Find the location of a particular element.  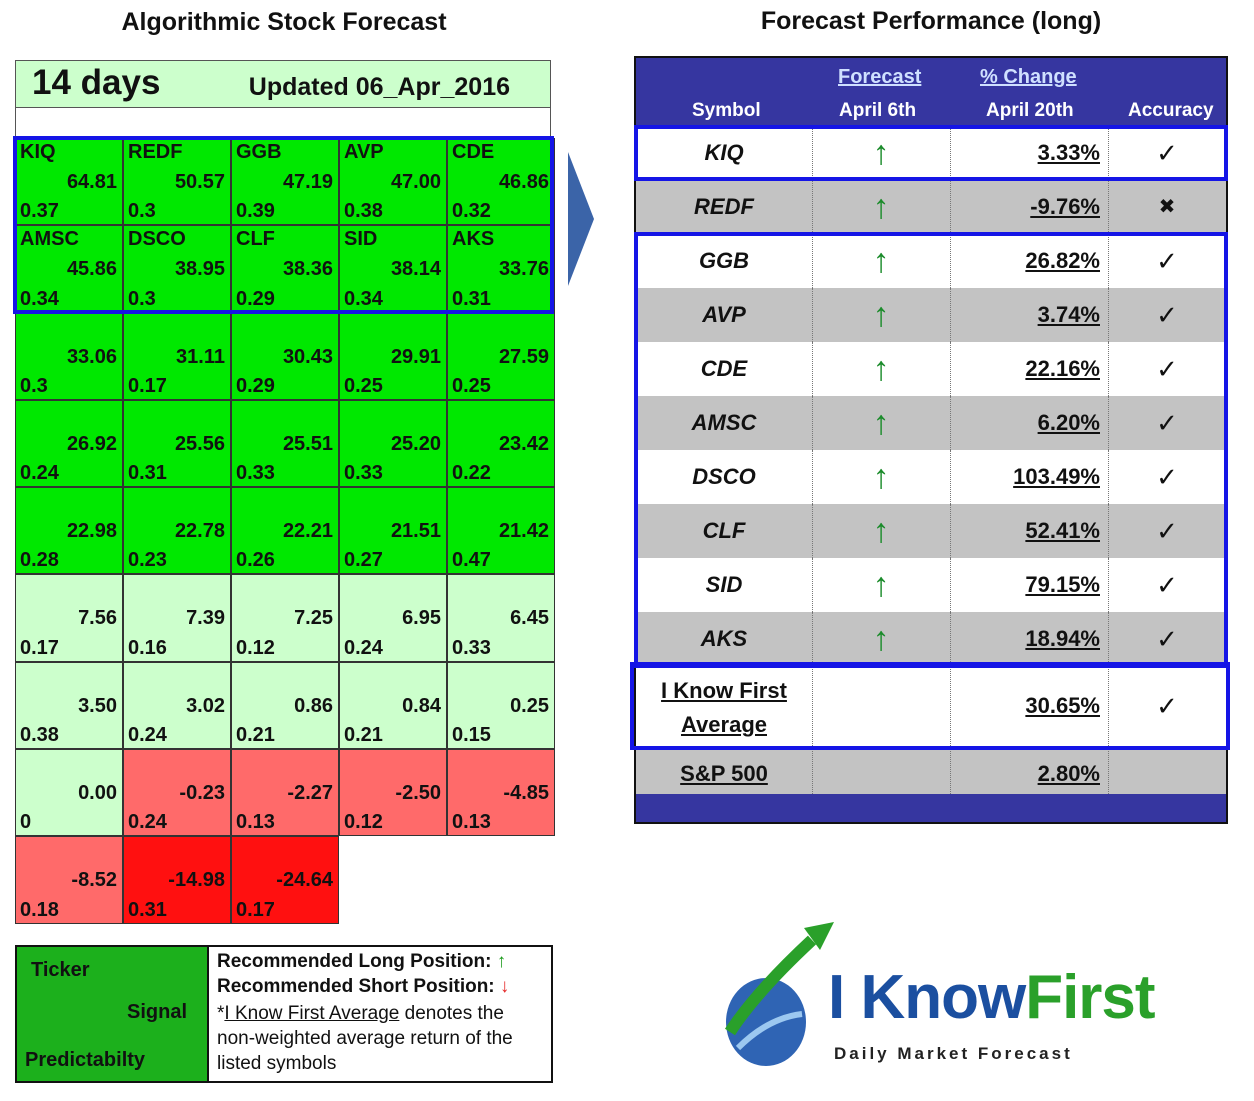

cell-signal: 6.45 is located at coordinates (529, 618).